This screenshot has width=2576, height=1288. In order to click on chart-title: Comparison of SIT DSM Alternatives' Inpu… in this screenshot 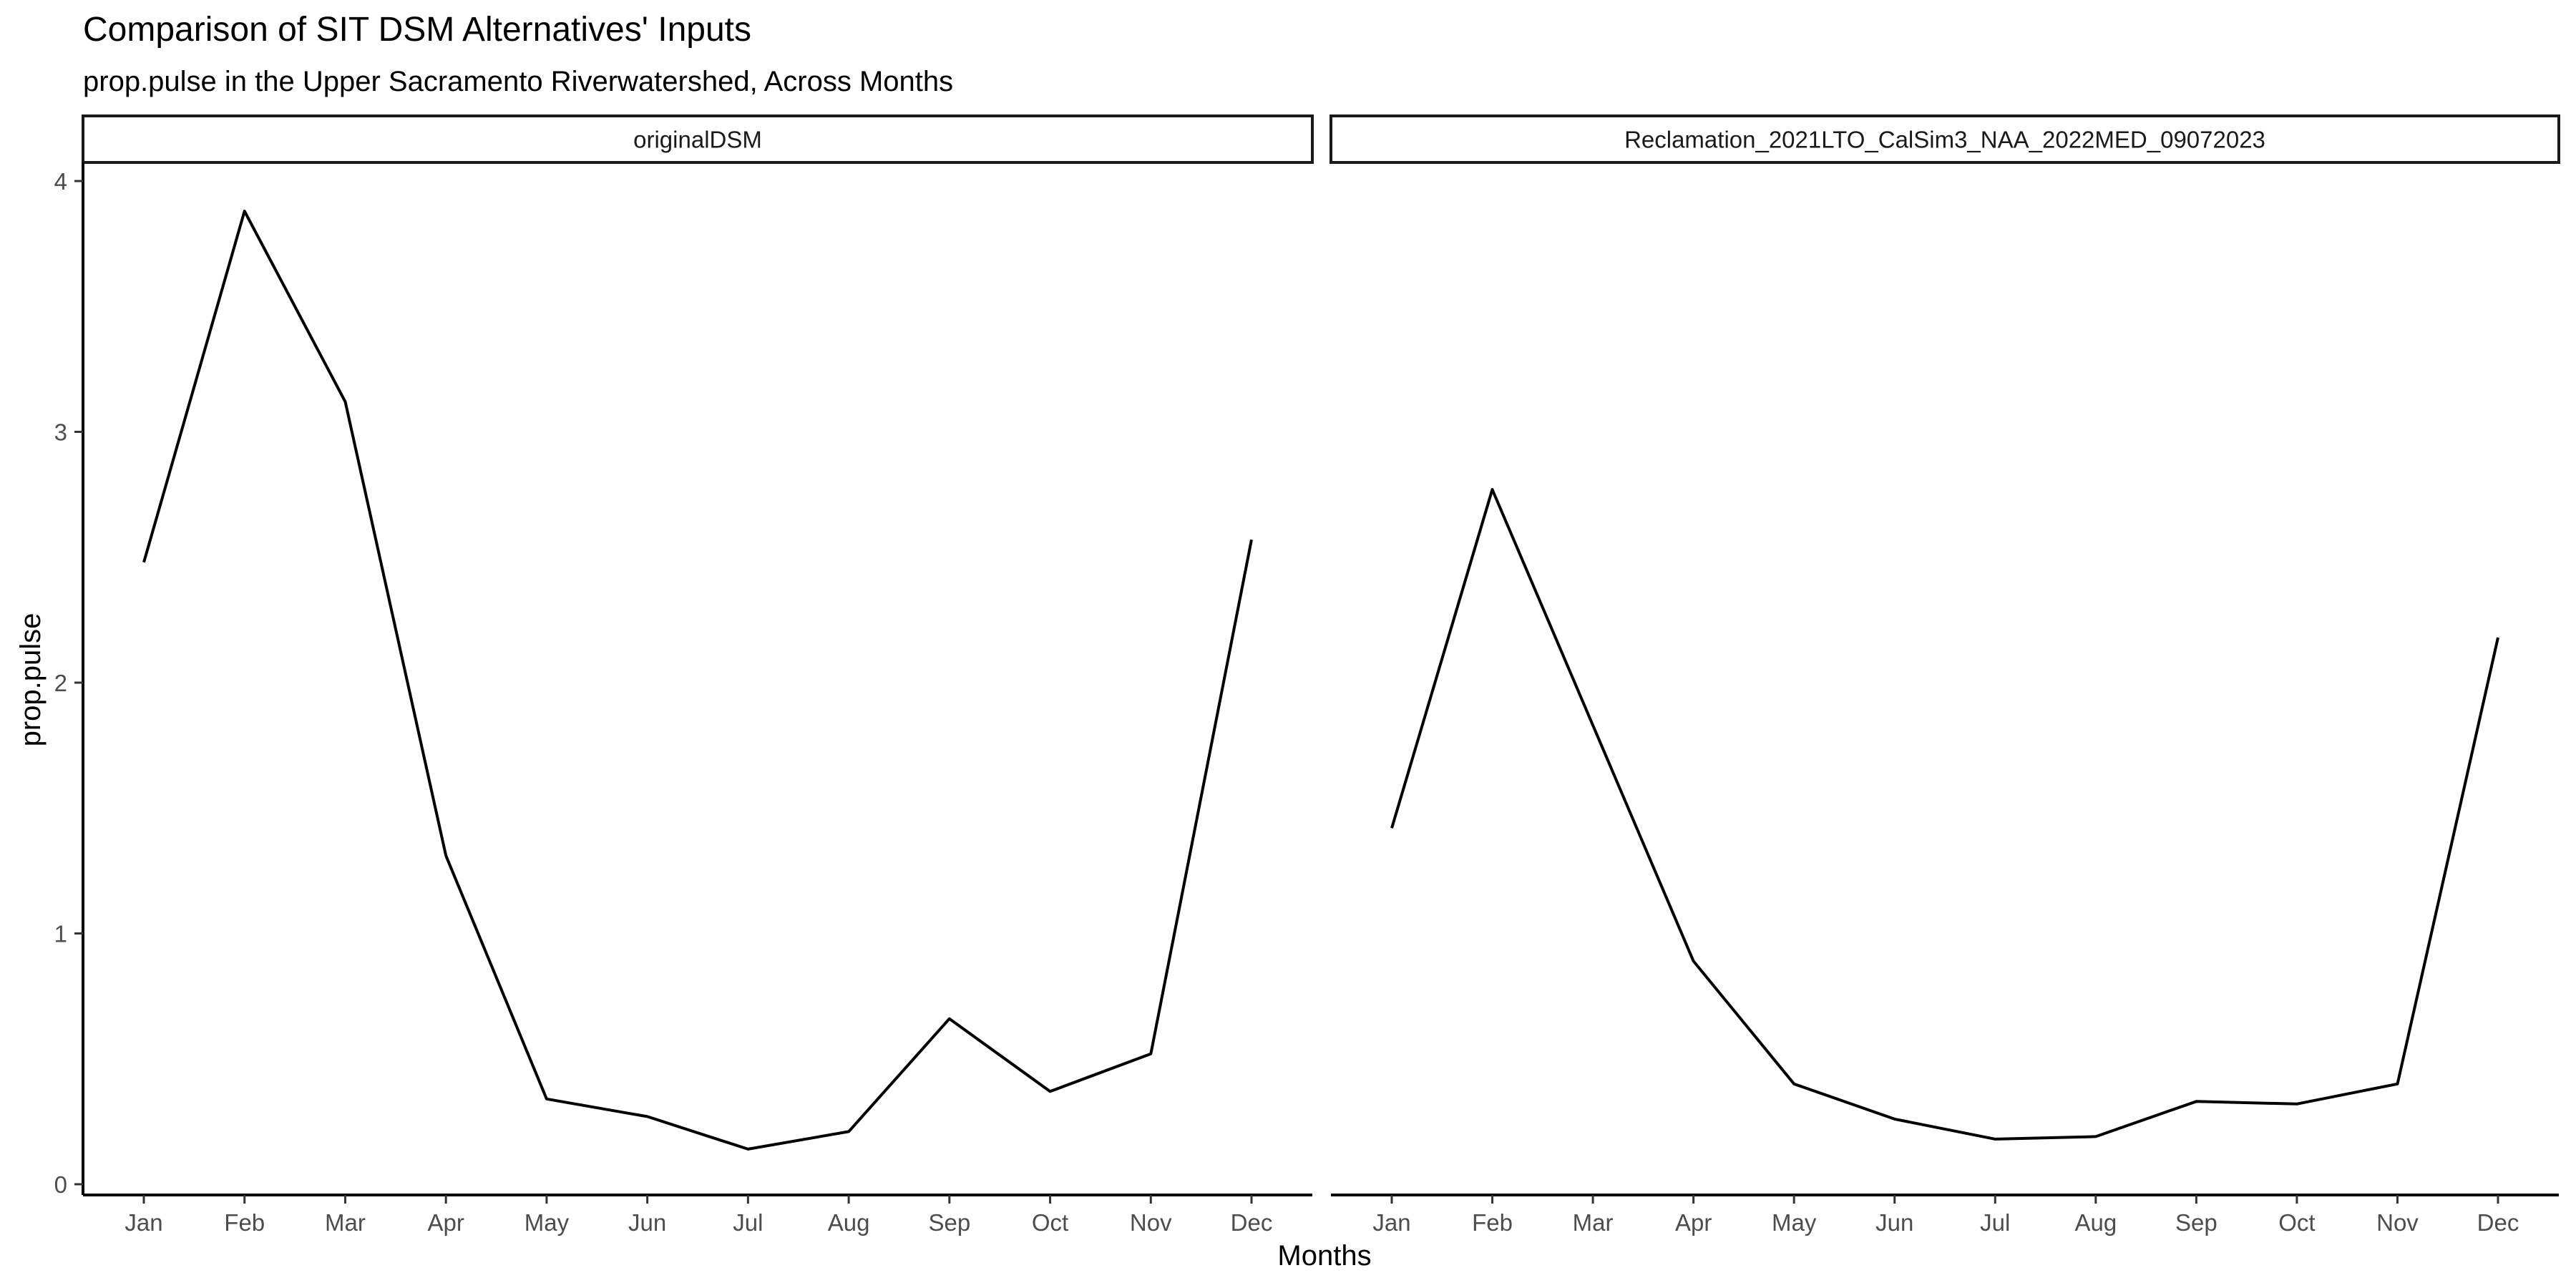, I will do `click(417, 30)`.